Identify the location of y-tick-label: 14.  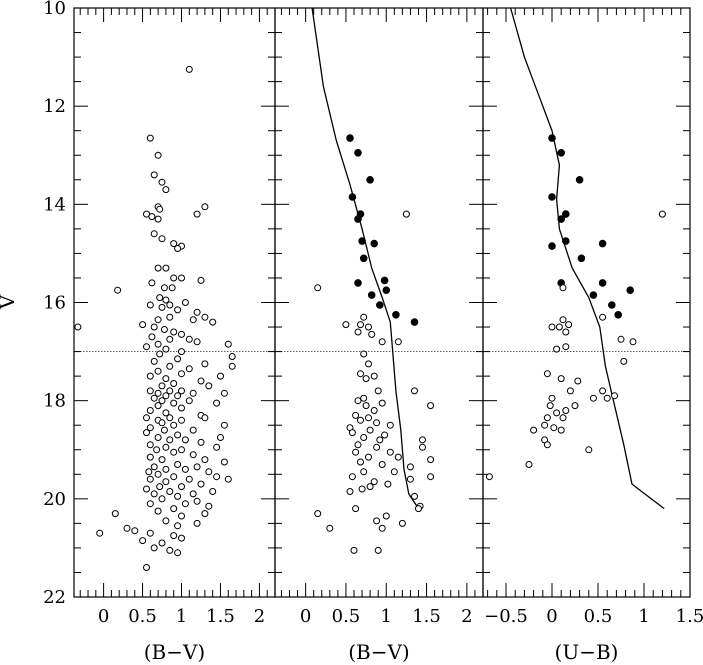
(54, 204).